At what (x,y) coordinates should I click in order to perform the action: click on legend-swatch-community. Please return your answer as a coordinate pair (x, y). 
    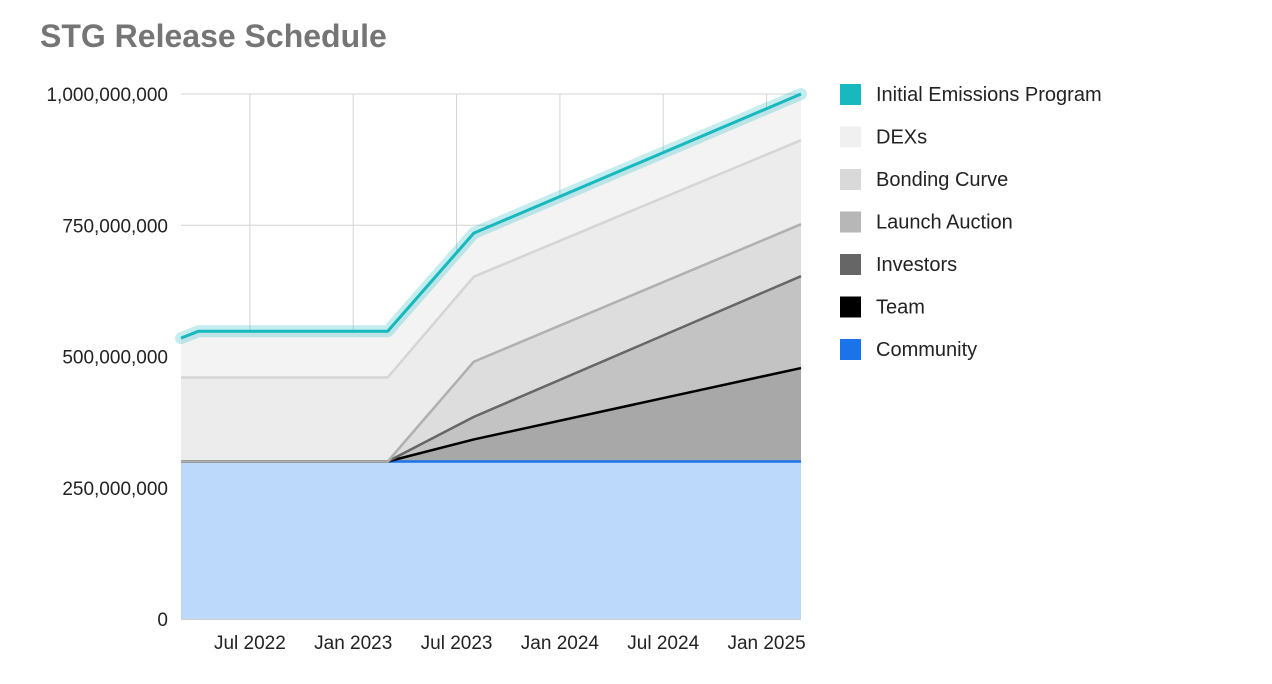
    Looking at the image, I should click on (850, 349).